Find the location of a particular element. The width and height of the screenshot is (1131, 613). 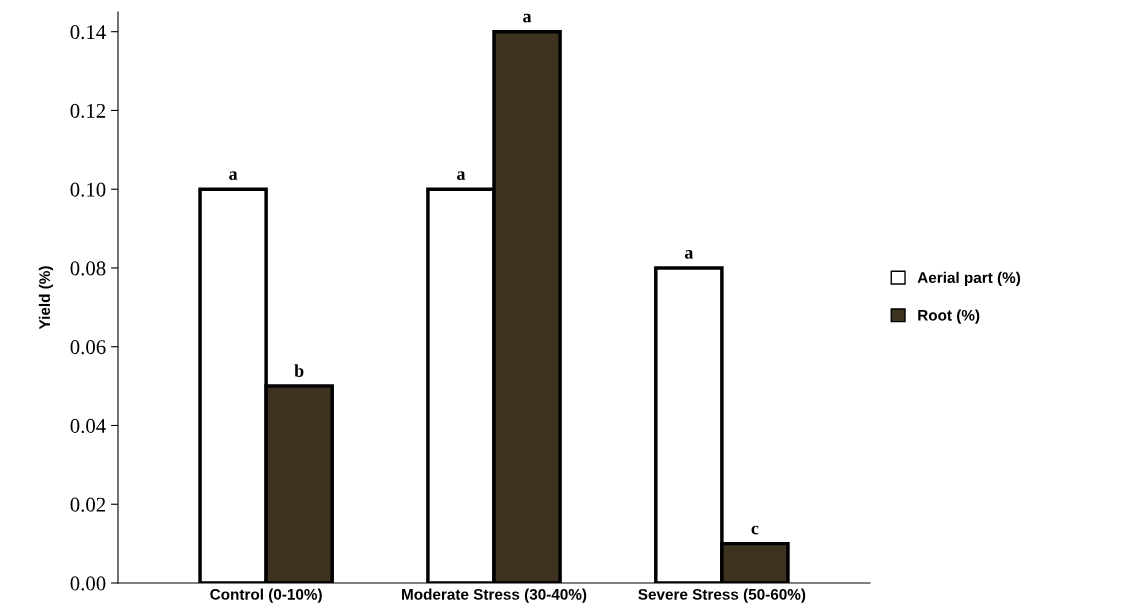

legend-label: Aerial part (%) is located at coordinates (969, 279).